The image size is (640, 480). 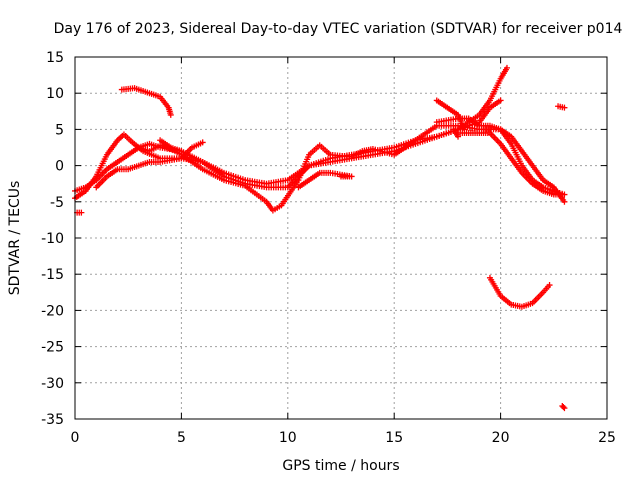 I want to click on x-tick-label: 25, so click(x=607, y=438).